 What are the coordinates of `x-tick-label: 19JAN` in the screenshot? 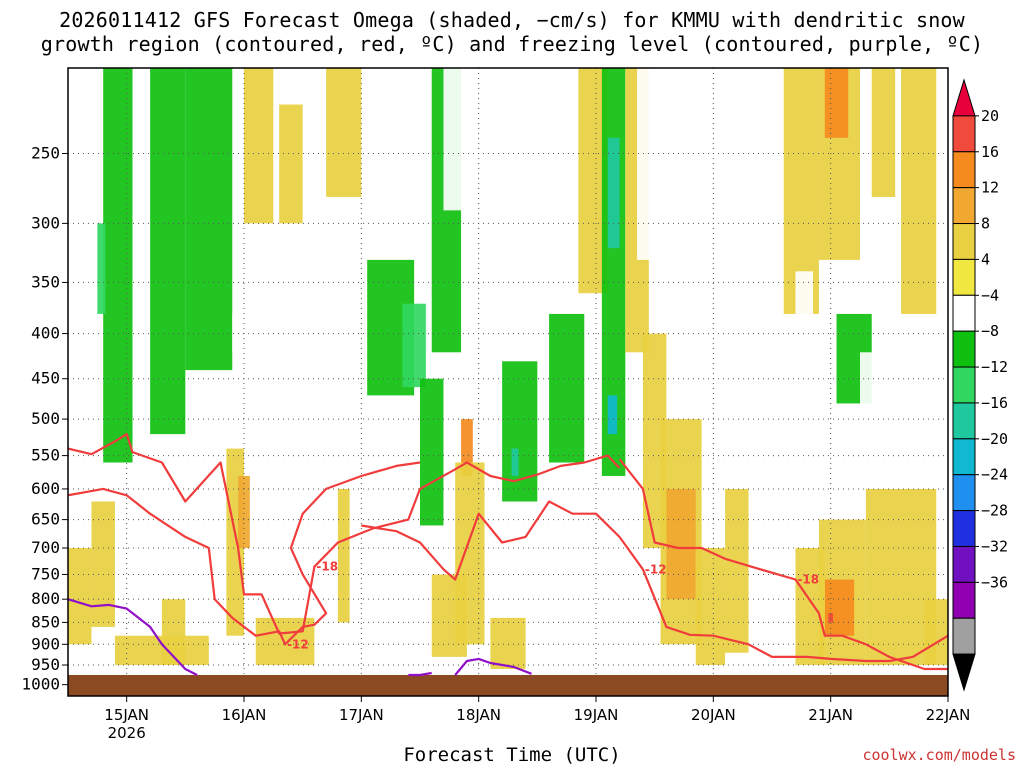 It's located at (596, 715).